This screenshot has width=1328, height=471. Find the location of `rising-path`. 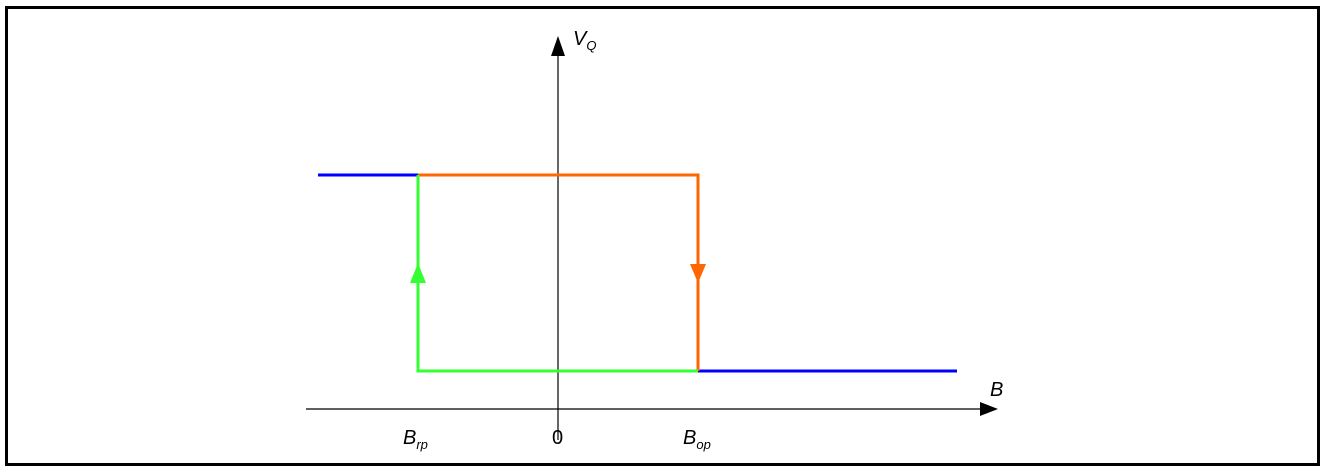

rising-path is located at coordinates (557, 274).